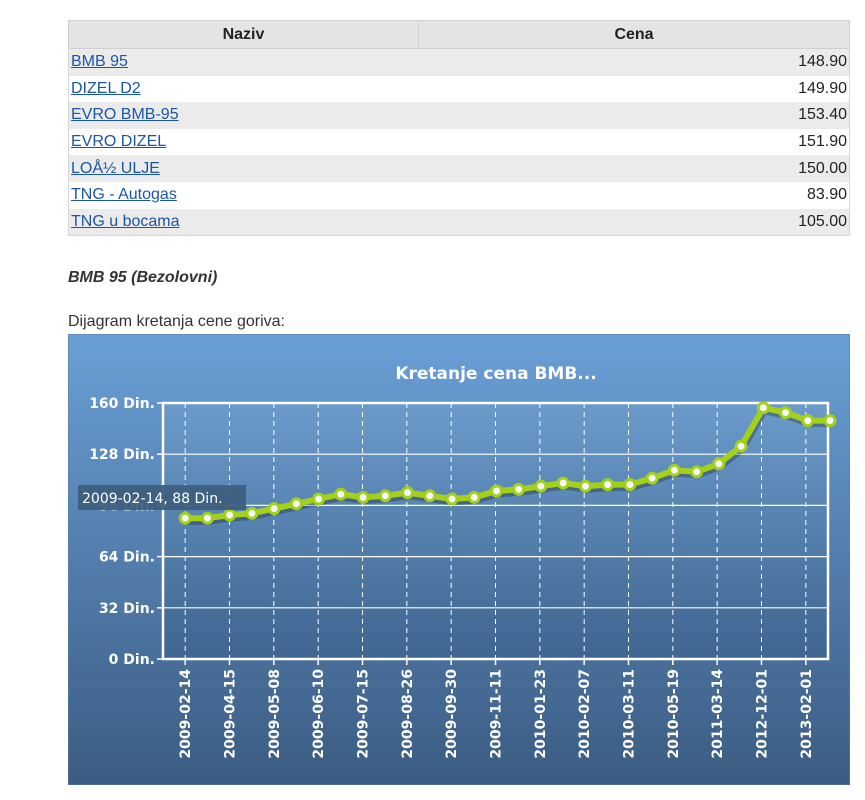 The height and width of the screenshot is (800, 865). What do you see at coordinates (99, 62) in the screenshot?
I see `fuel-link: BMB 95` at bounding box center [99, 62].